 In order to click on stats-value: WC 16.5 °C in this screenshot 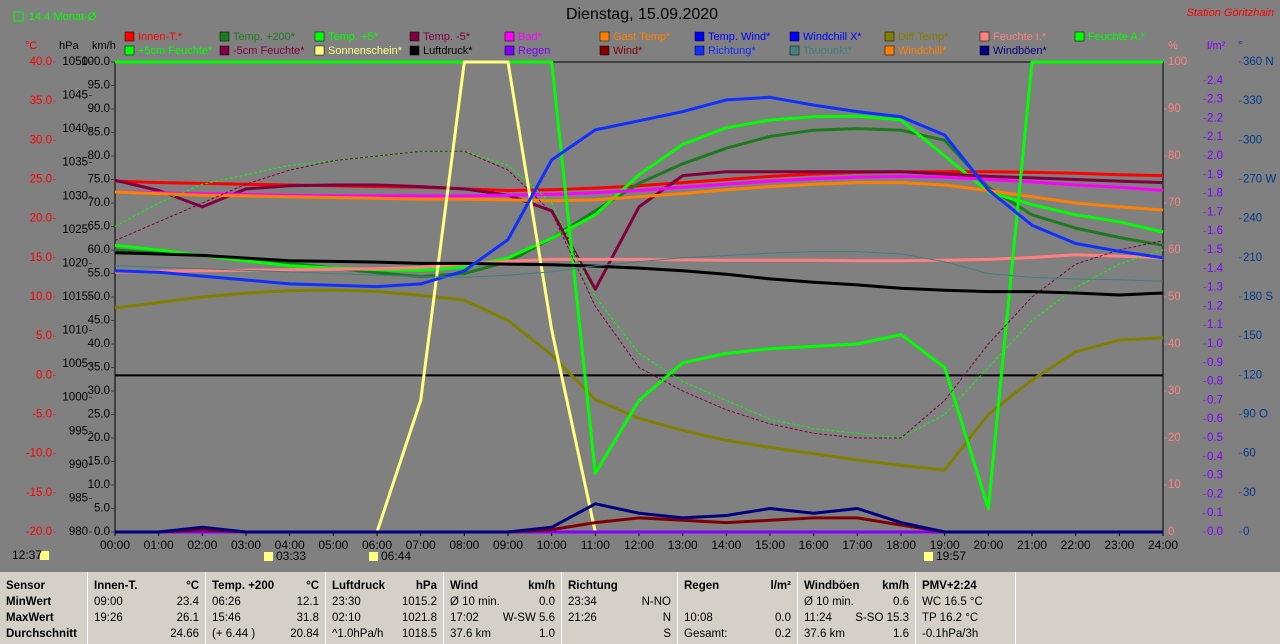, I will do `click(952, 602)`.